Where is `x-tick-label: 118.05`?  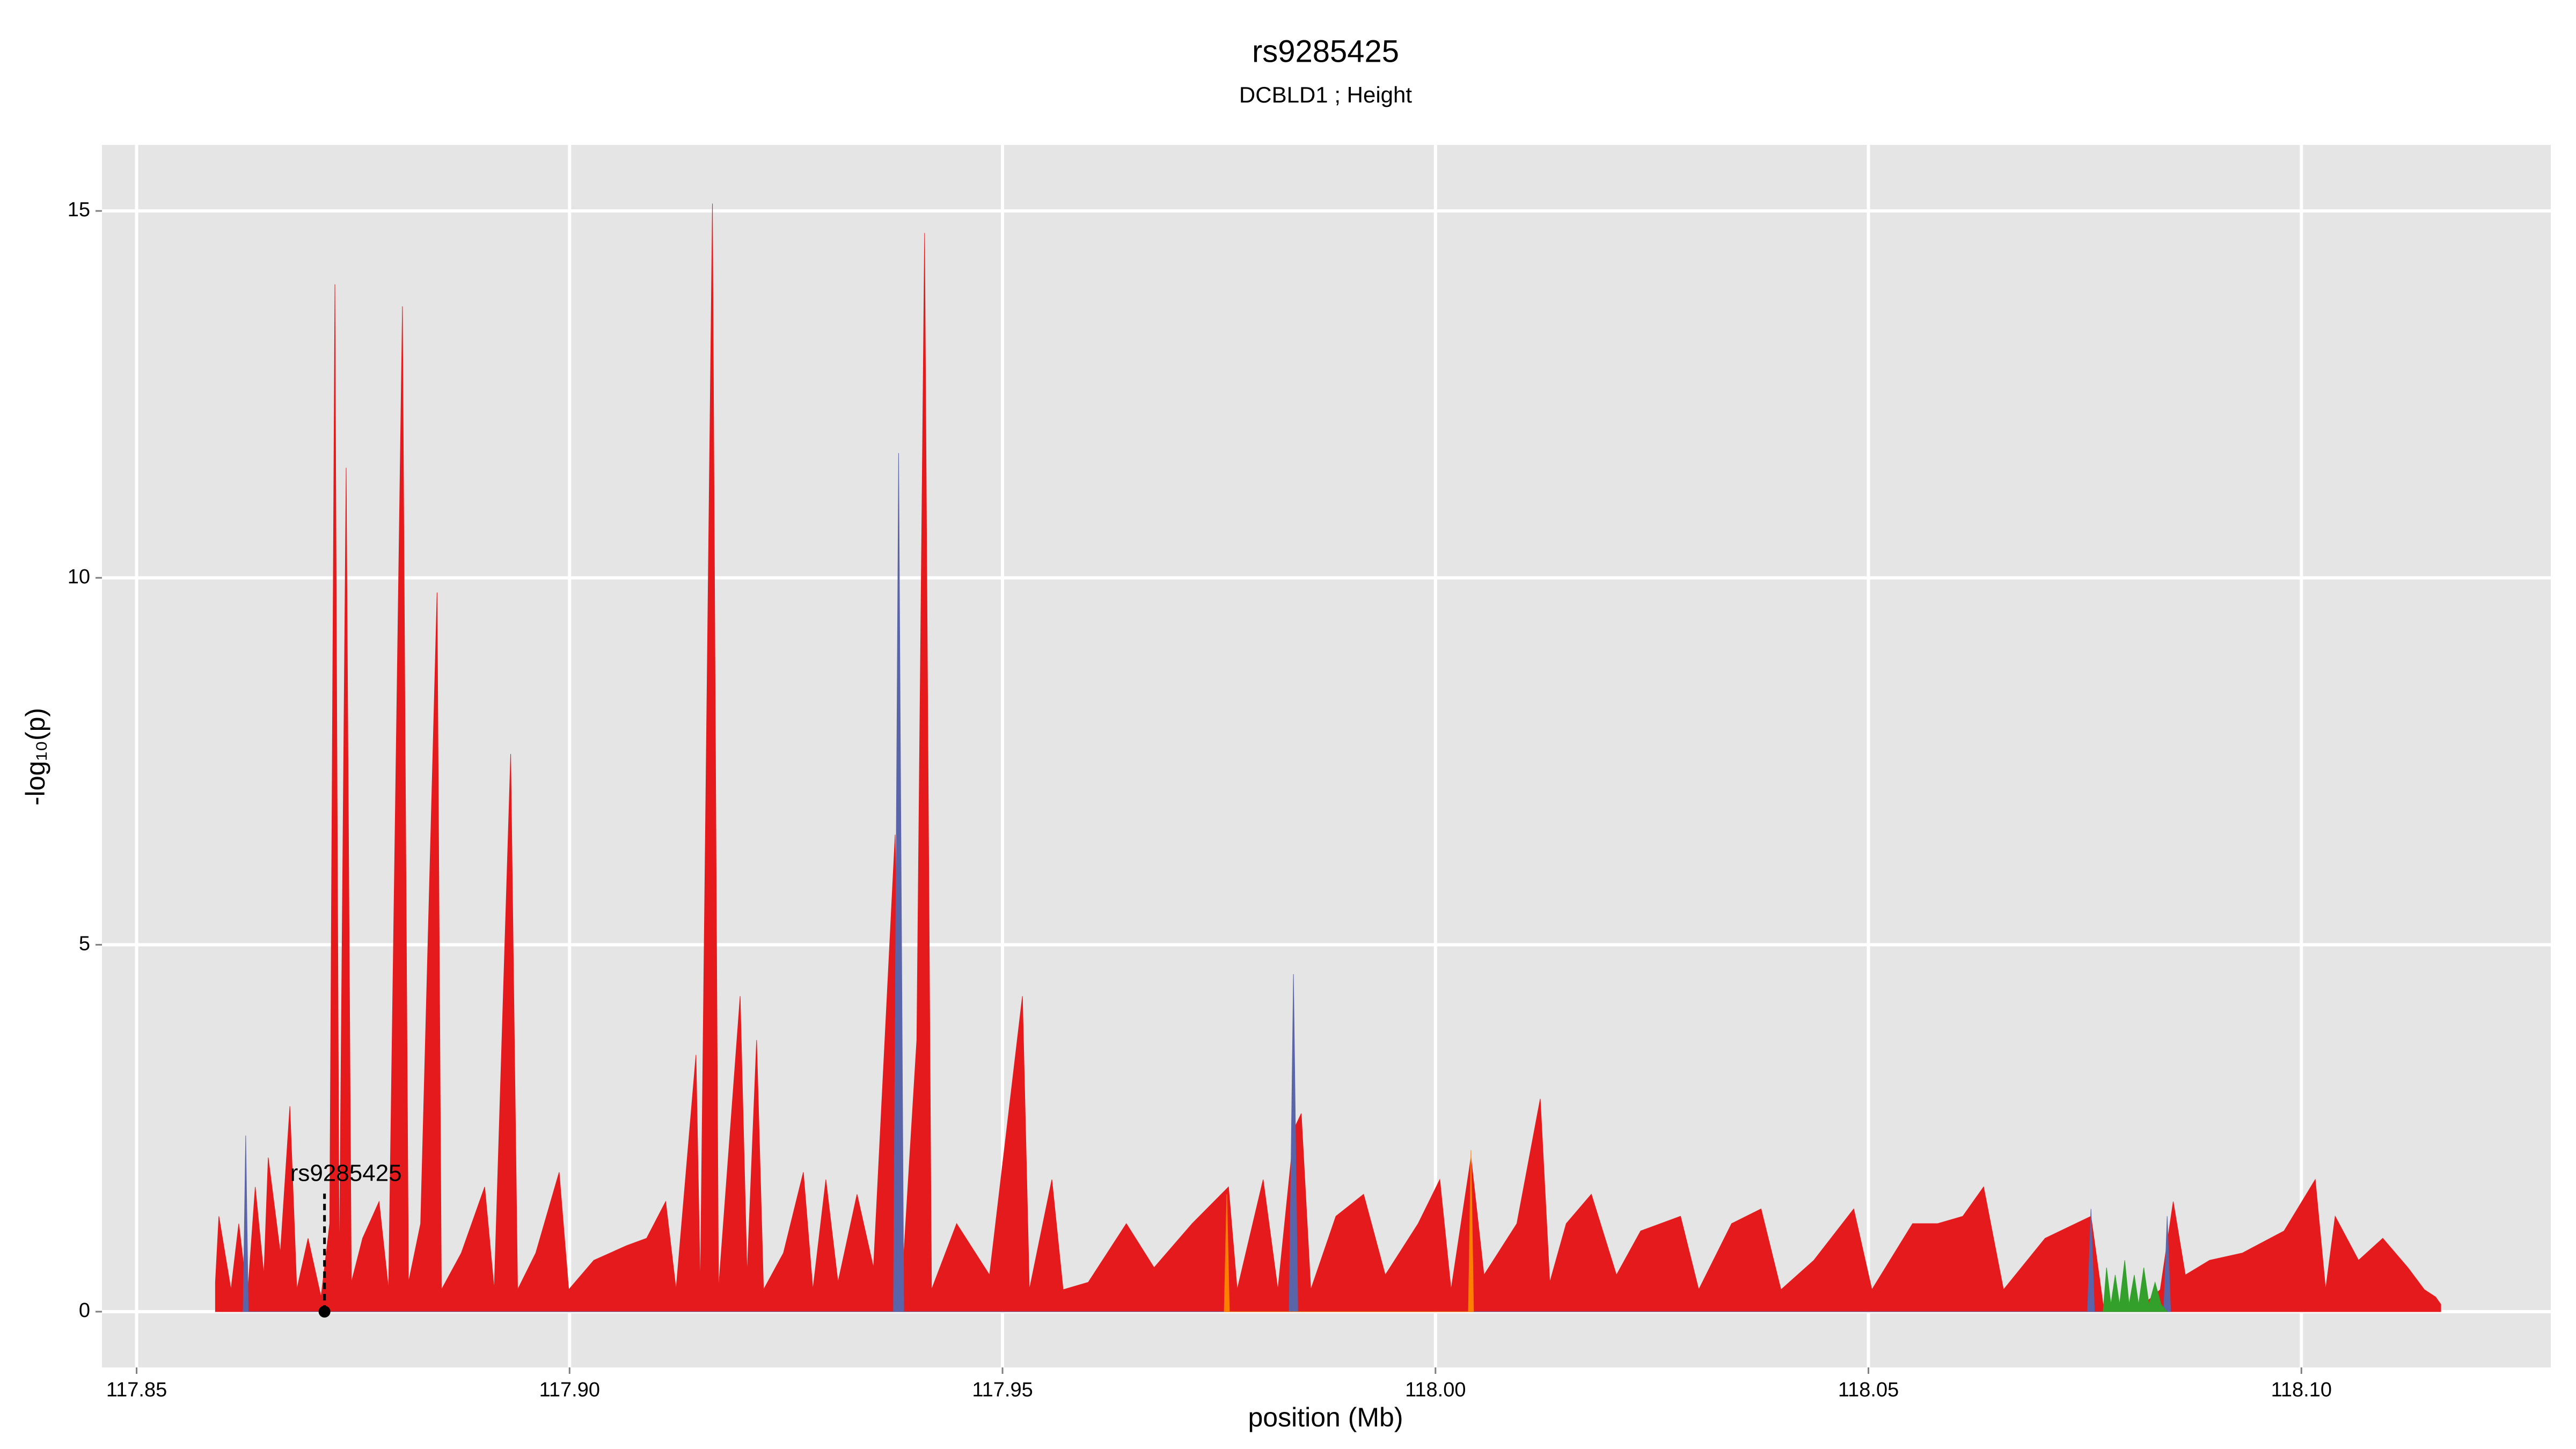
x-tick-label: 118.05 is located at coordinates (1868, 1390).